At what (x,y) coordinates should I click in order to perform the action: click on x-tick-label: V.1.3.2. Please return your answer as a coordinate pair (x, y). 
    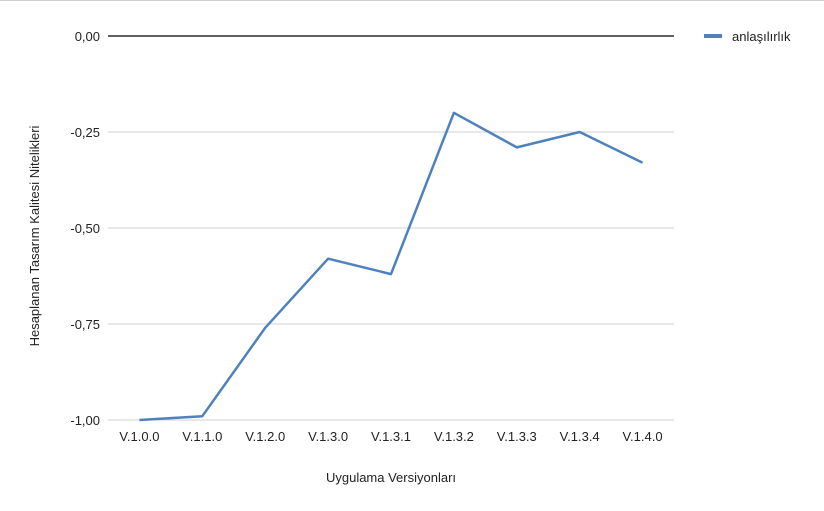
    Looking at the image, I should click on (454, 436).